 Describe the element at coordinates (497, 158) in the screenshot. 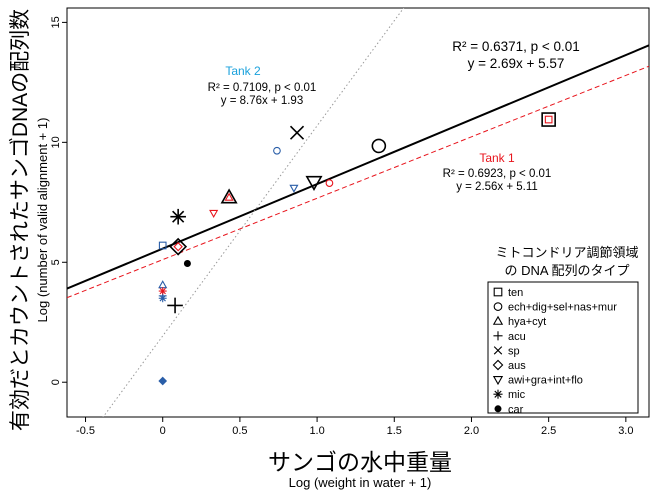

I see `tank1-label: Tank 1` at that location.